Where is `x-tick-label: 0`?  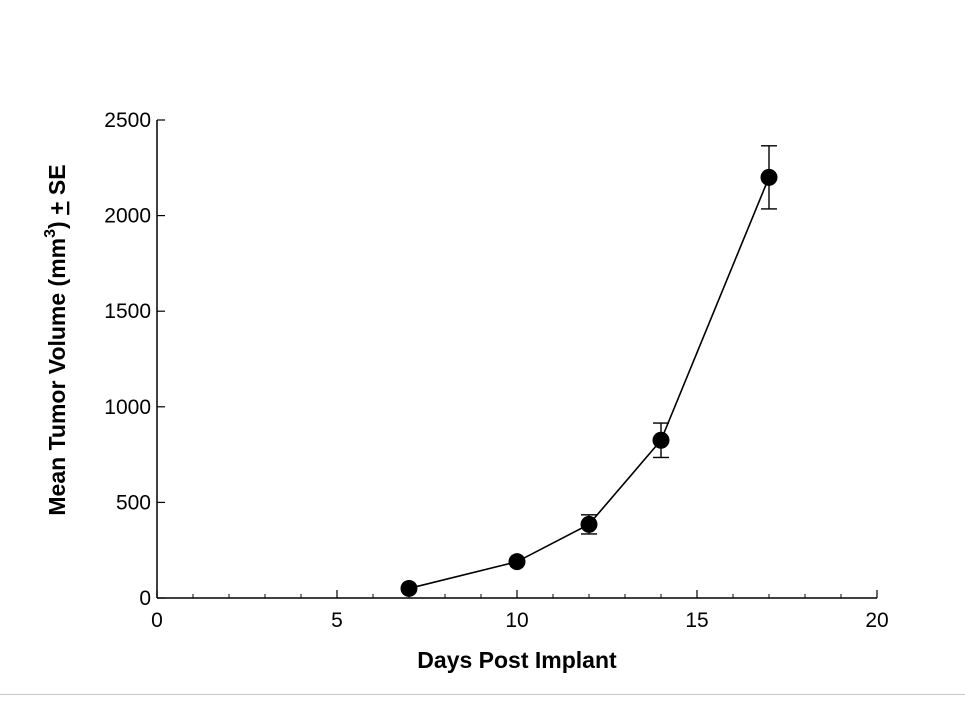
x-tick-label: 0 is located at coordinates (157, 620).